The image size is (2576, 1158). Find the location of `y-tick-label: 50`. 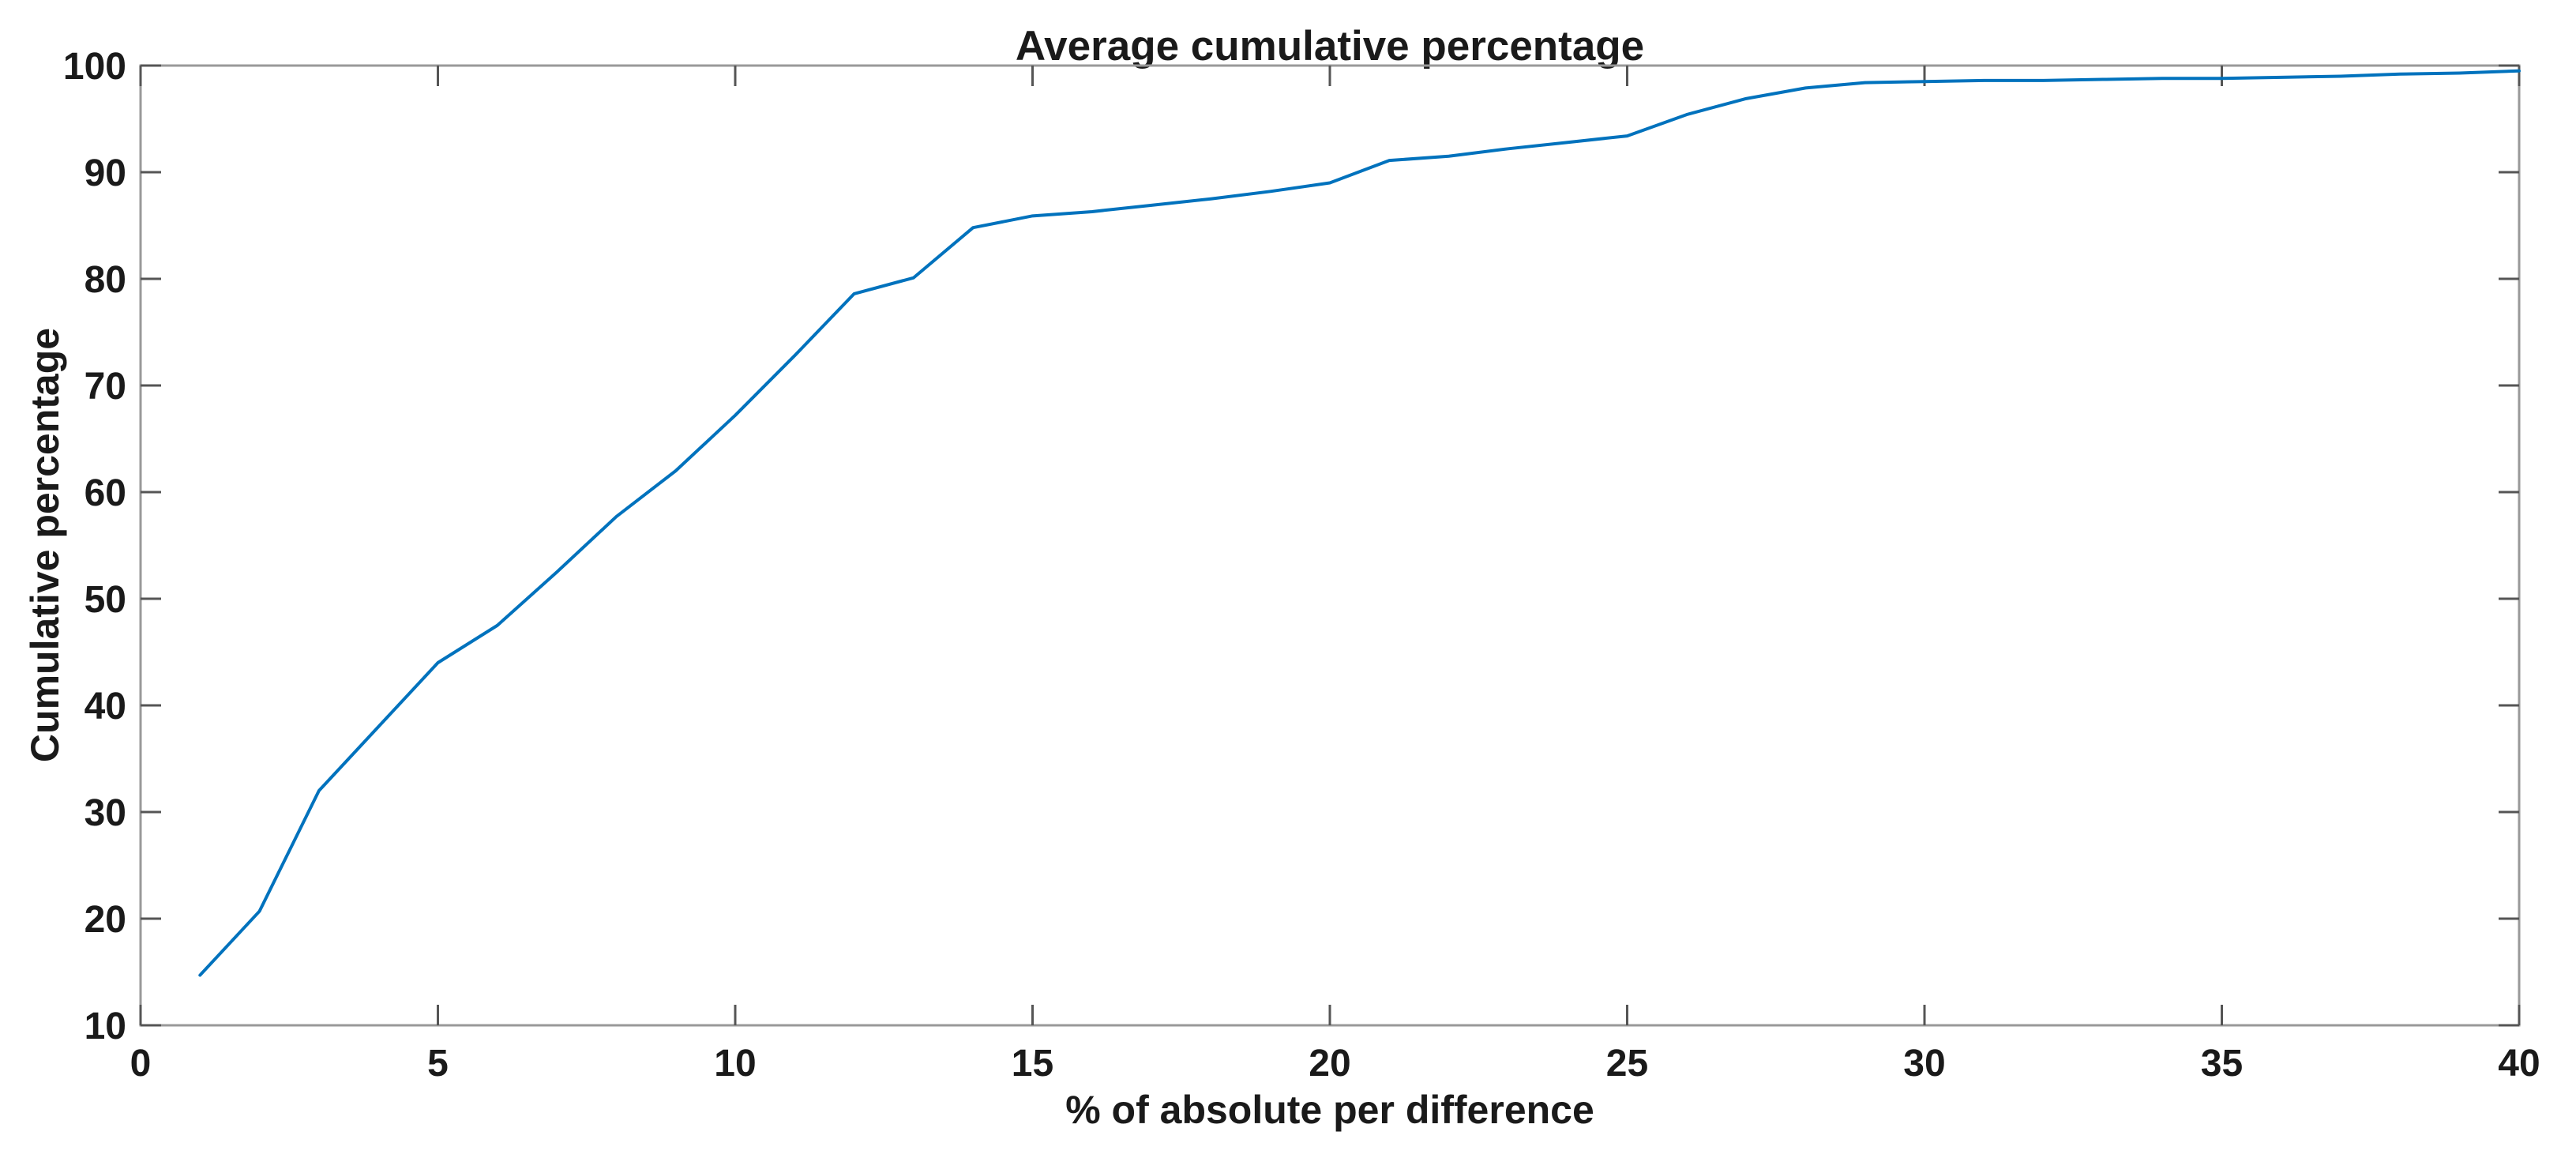

y-tick-label: 50 is located at coordinates (105, 600).